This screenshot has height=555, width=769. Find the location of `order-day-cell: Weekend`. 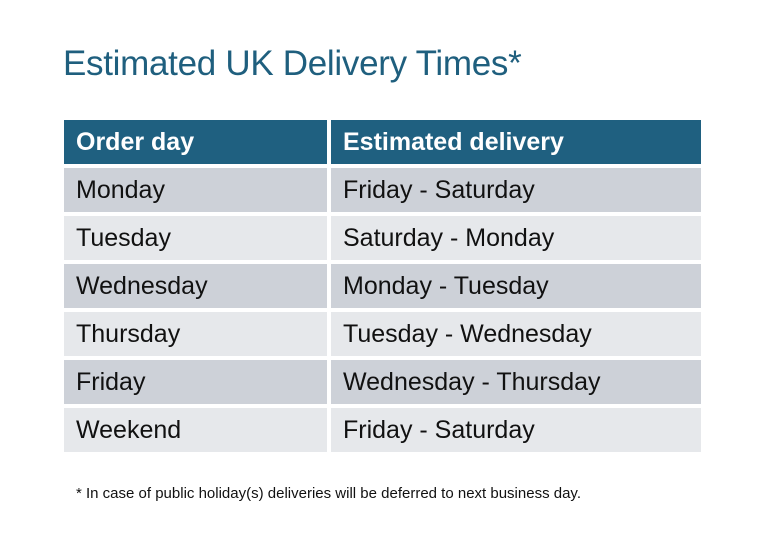

order-day-cell: Weekend is located at coordinates (195, 430).